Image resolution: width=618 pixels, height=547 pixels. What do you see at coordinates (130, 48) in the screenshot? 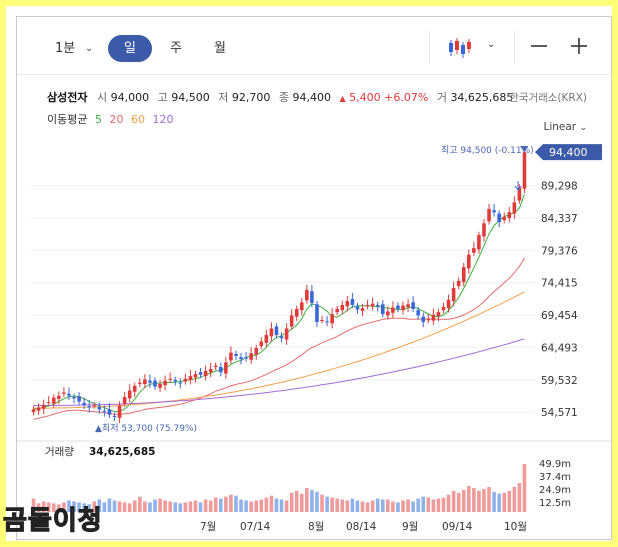
I see `interval-day-button: 일` at bounding box center [130, 48].